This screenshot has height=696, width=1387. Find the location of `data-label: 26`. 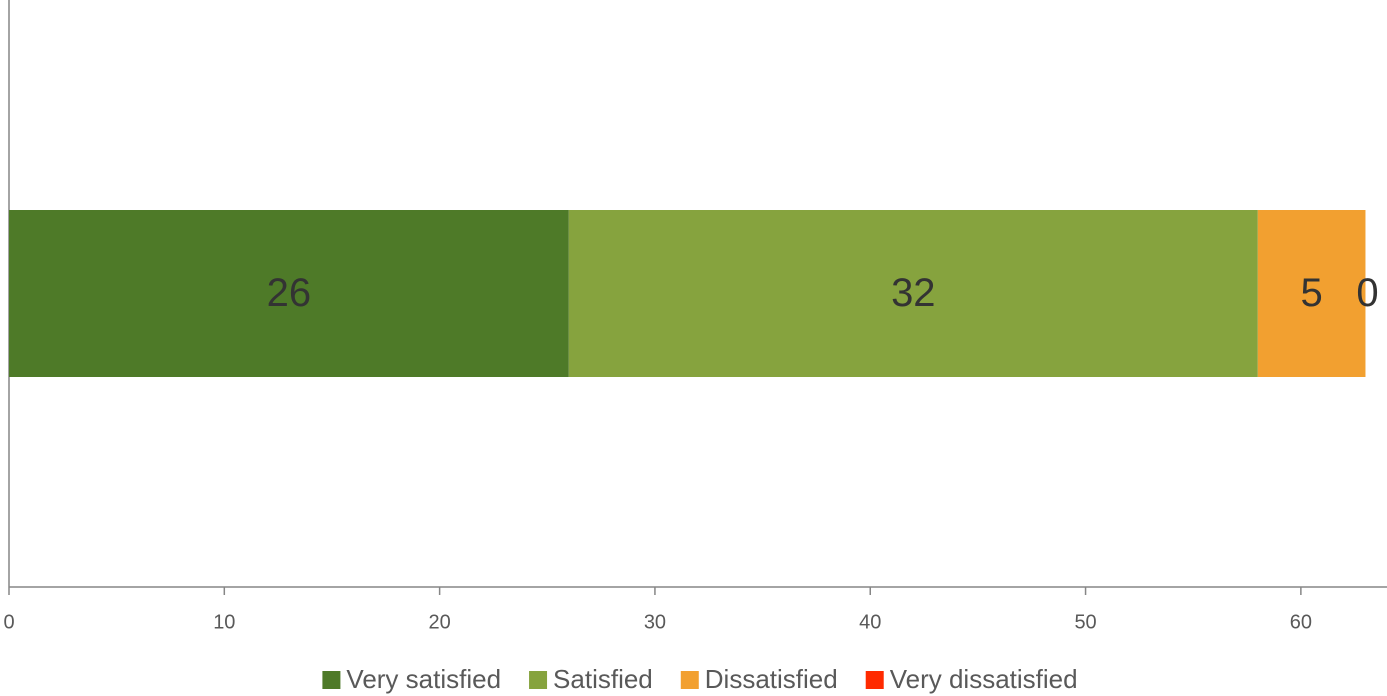

data-label: 26 is located at coordinates (289, 293).